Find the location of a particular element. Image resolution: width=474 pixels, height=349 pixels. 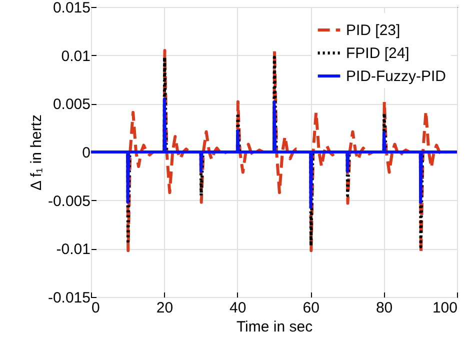

y-tick-label: 0.01 is located at coordinates (75, 56).